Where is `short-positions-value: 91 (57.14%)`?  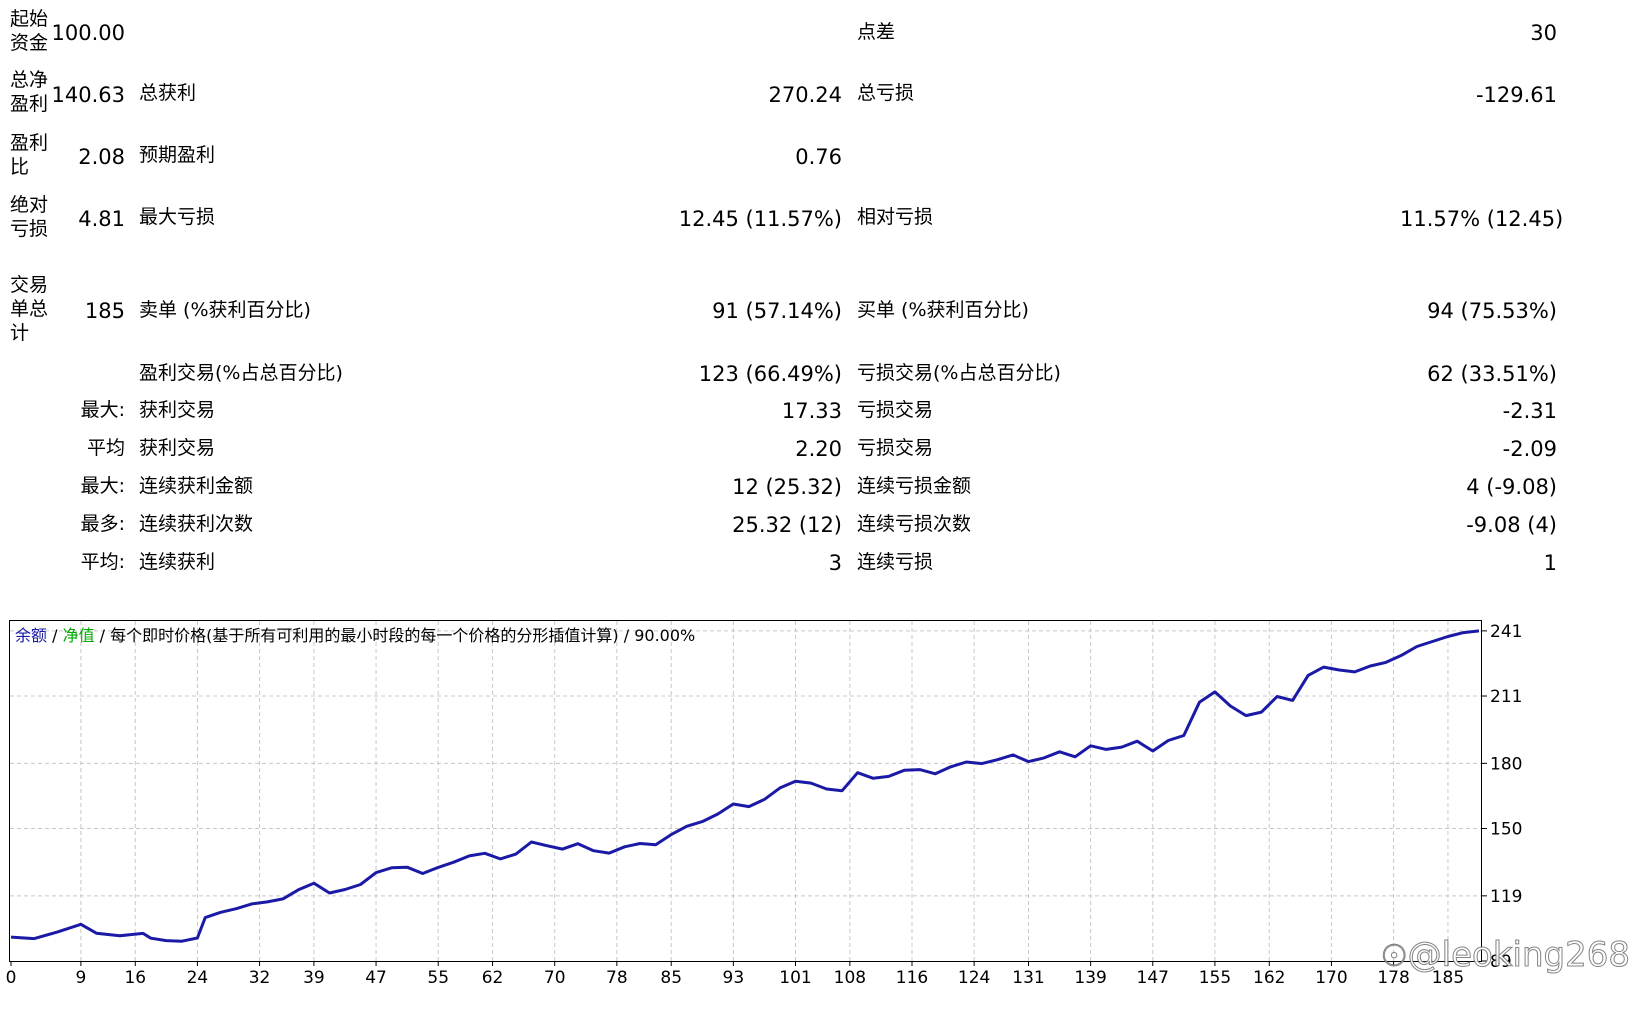 short-positions-value: 91 (57.14%) is located at coordinates (777, 311).